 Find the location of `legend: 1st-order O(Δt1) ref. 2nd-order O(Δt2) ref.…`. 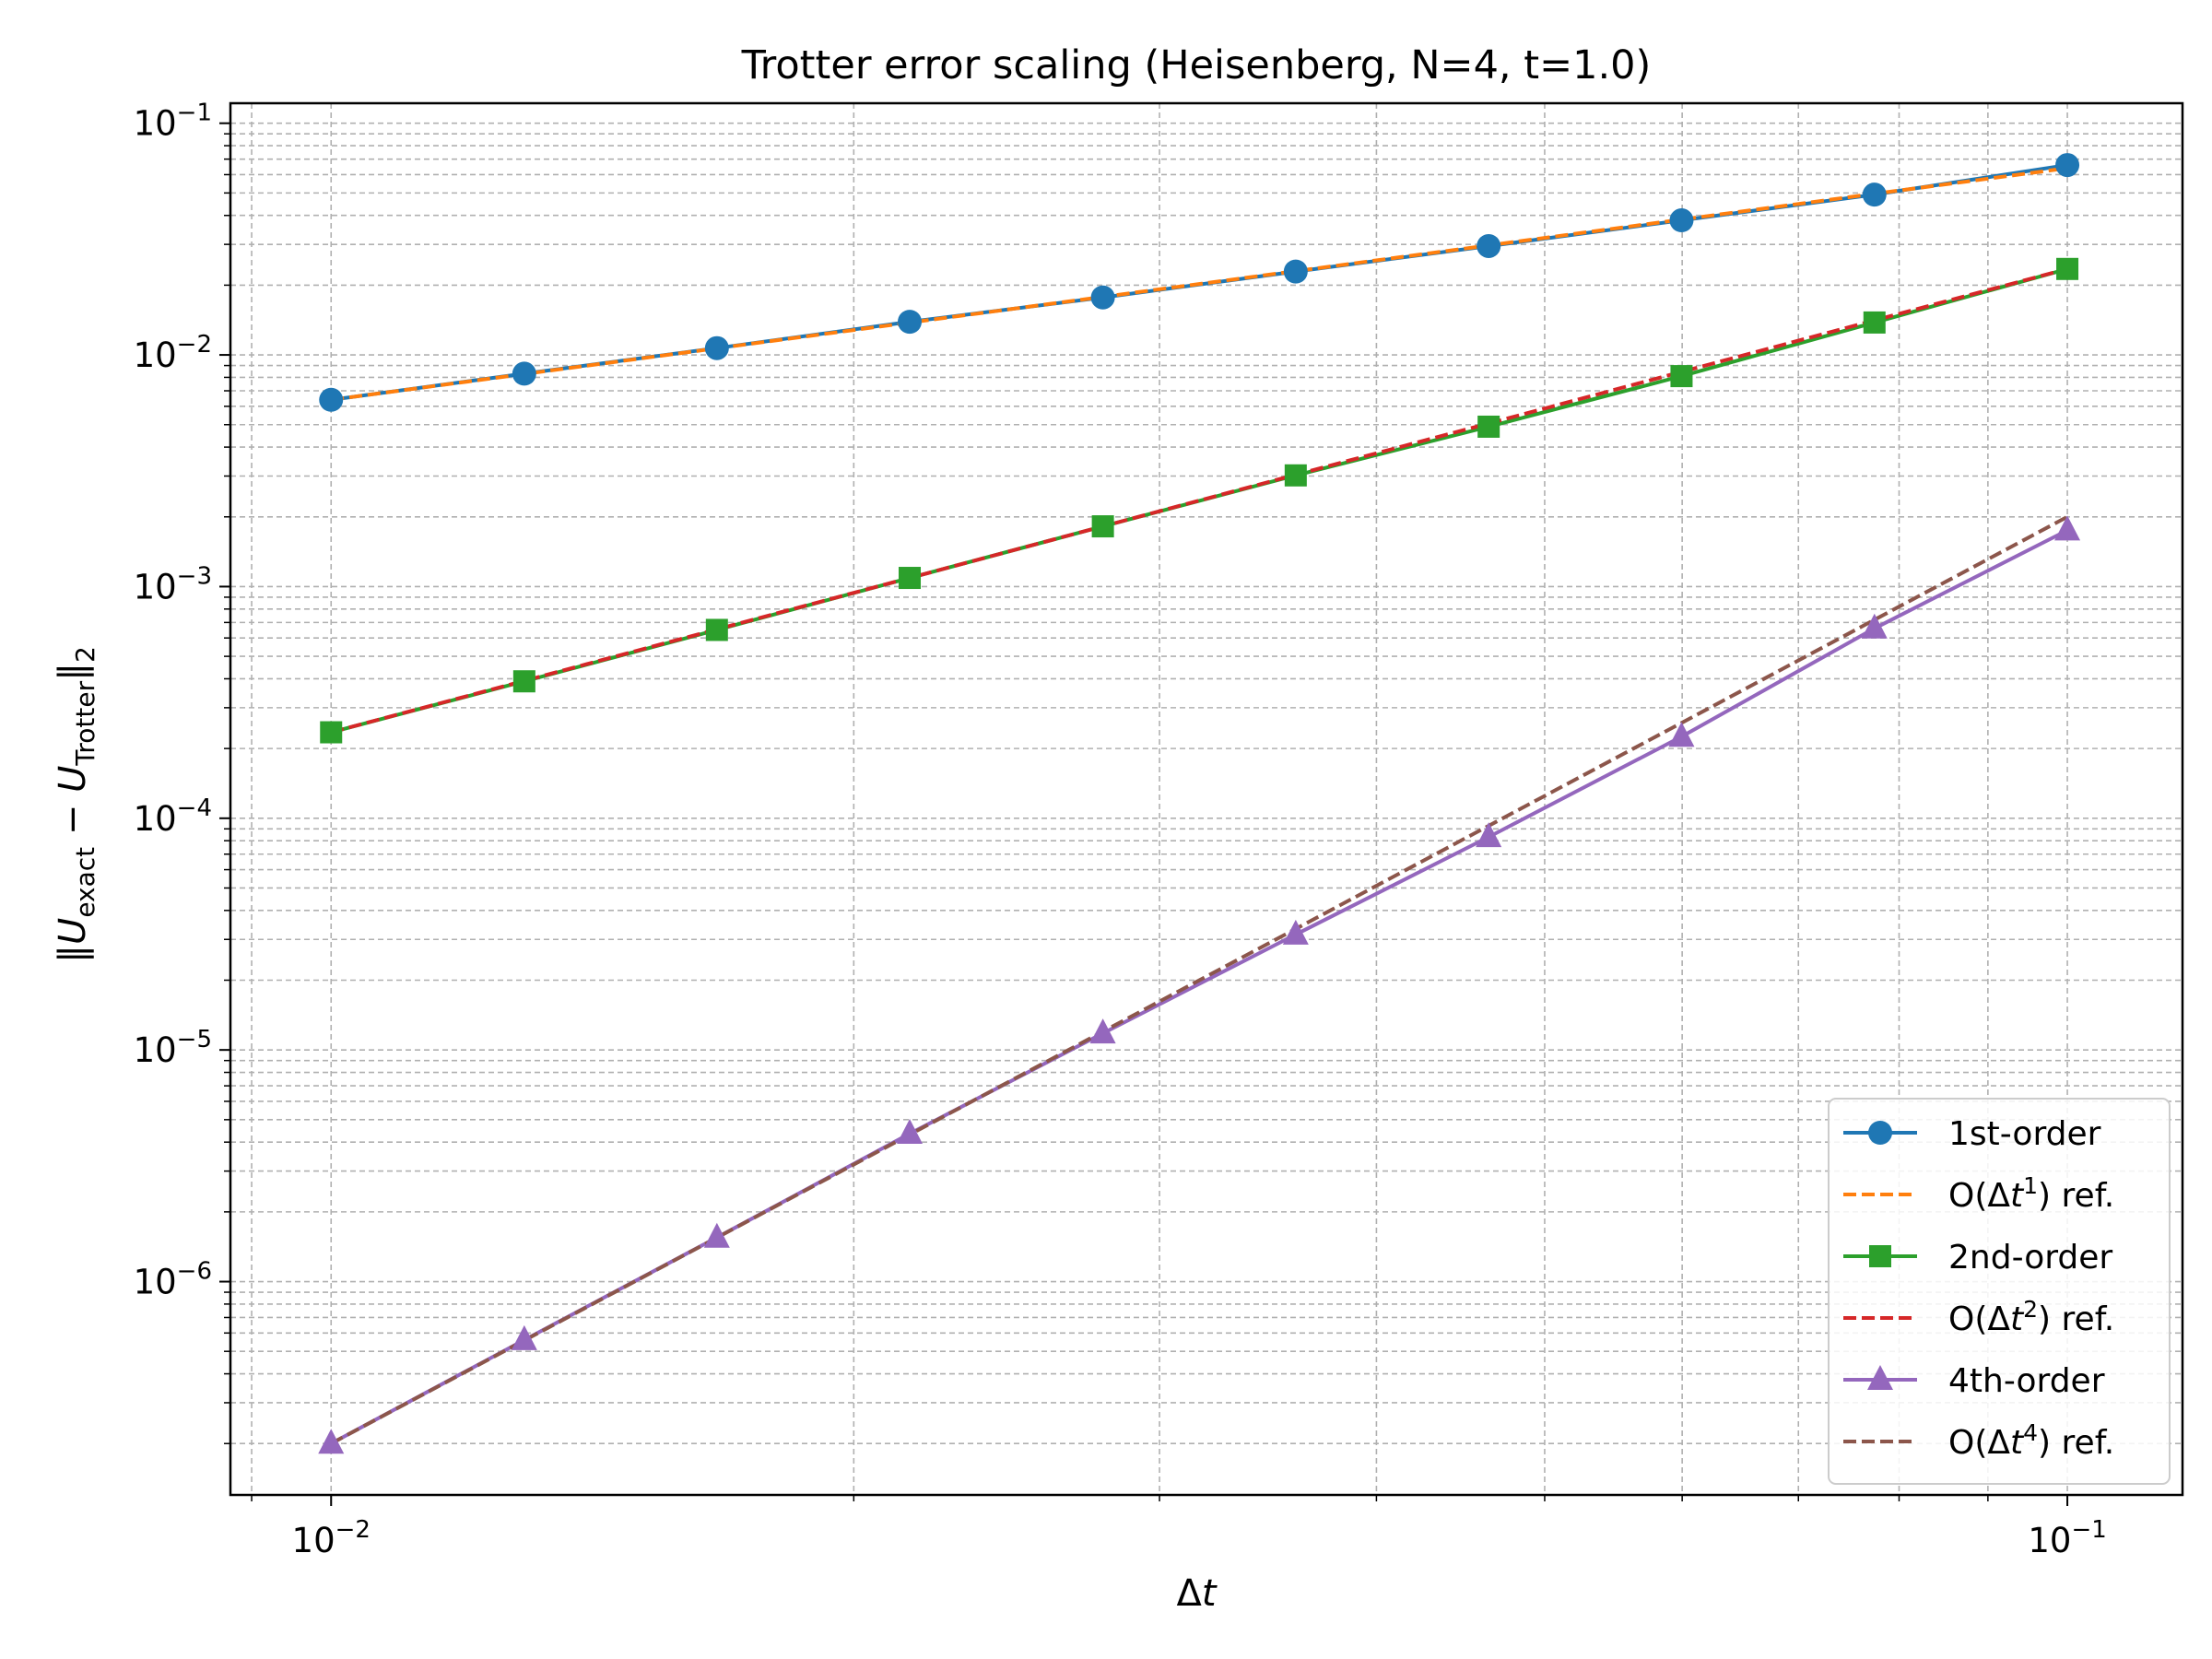

legend: 1st-order O(Δt1) ref. 2nd-order O(Δt2) ref.… is located at coordinates (1999, 1291).